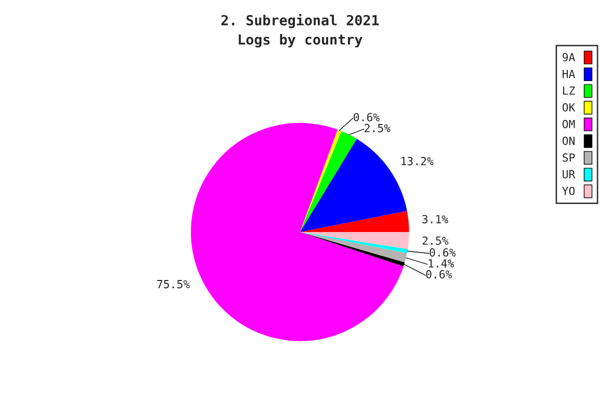 This screenshot has height=400, width=600. I want to click on data-label: 75.5%, so click(173, 284).